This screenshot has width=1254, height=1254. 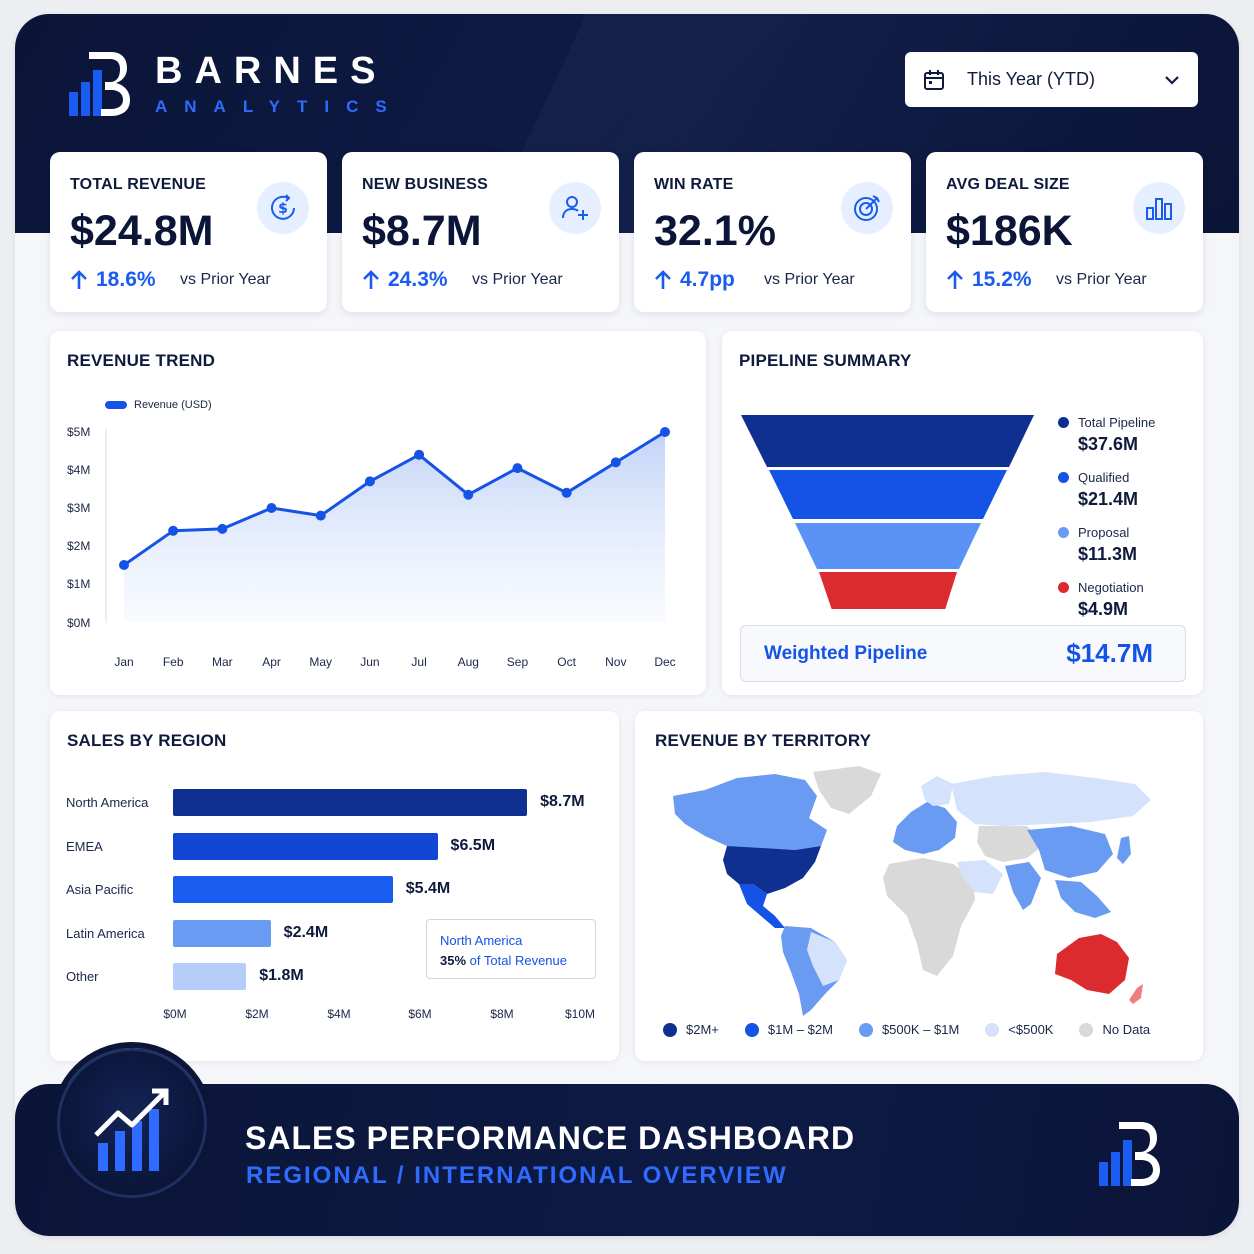 What do you see at coordinates (707, 279) in the screenshot?
I see `kpi-delta: 4.7pp` at bounding box center [707, 279].